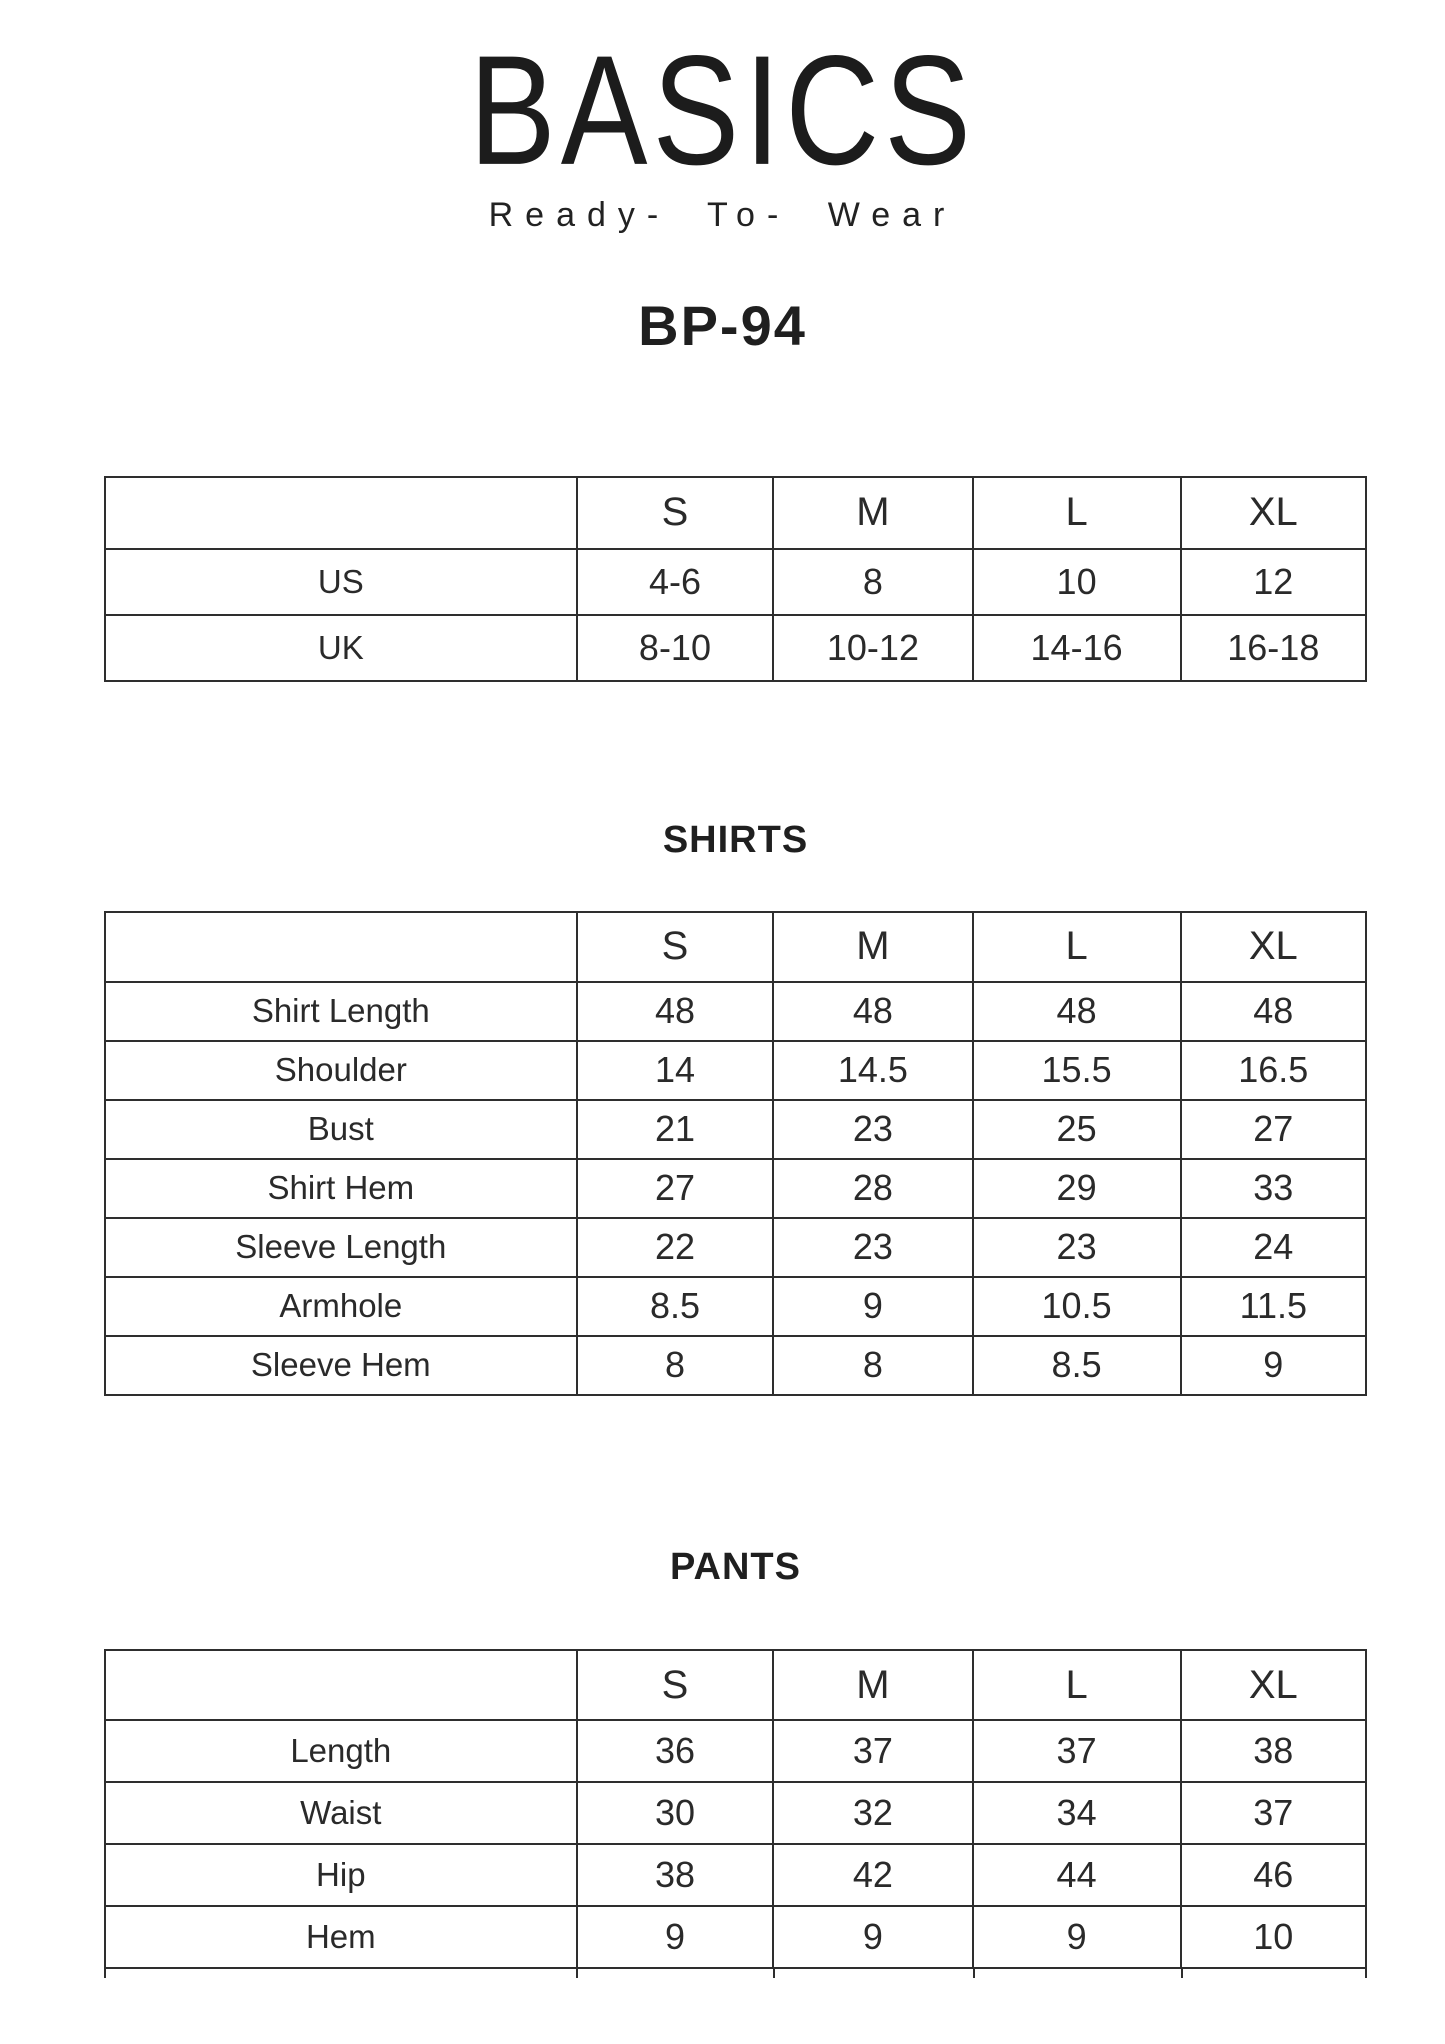  I want to click on size-conversion-table: S M L XL US 4-6 8 10 12 UK 8-10 10-12 14-16 16-18, so click(736, 578).